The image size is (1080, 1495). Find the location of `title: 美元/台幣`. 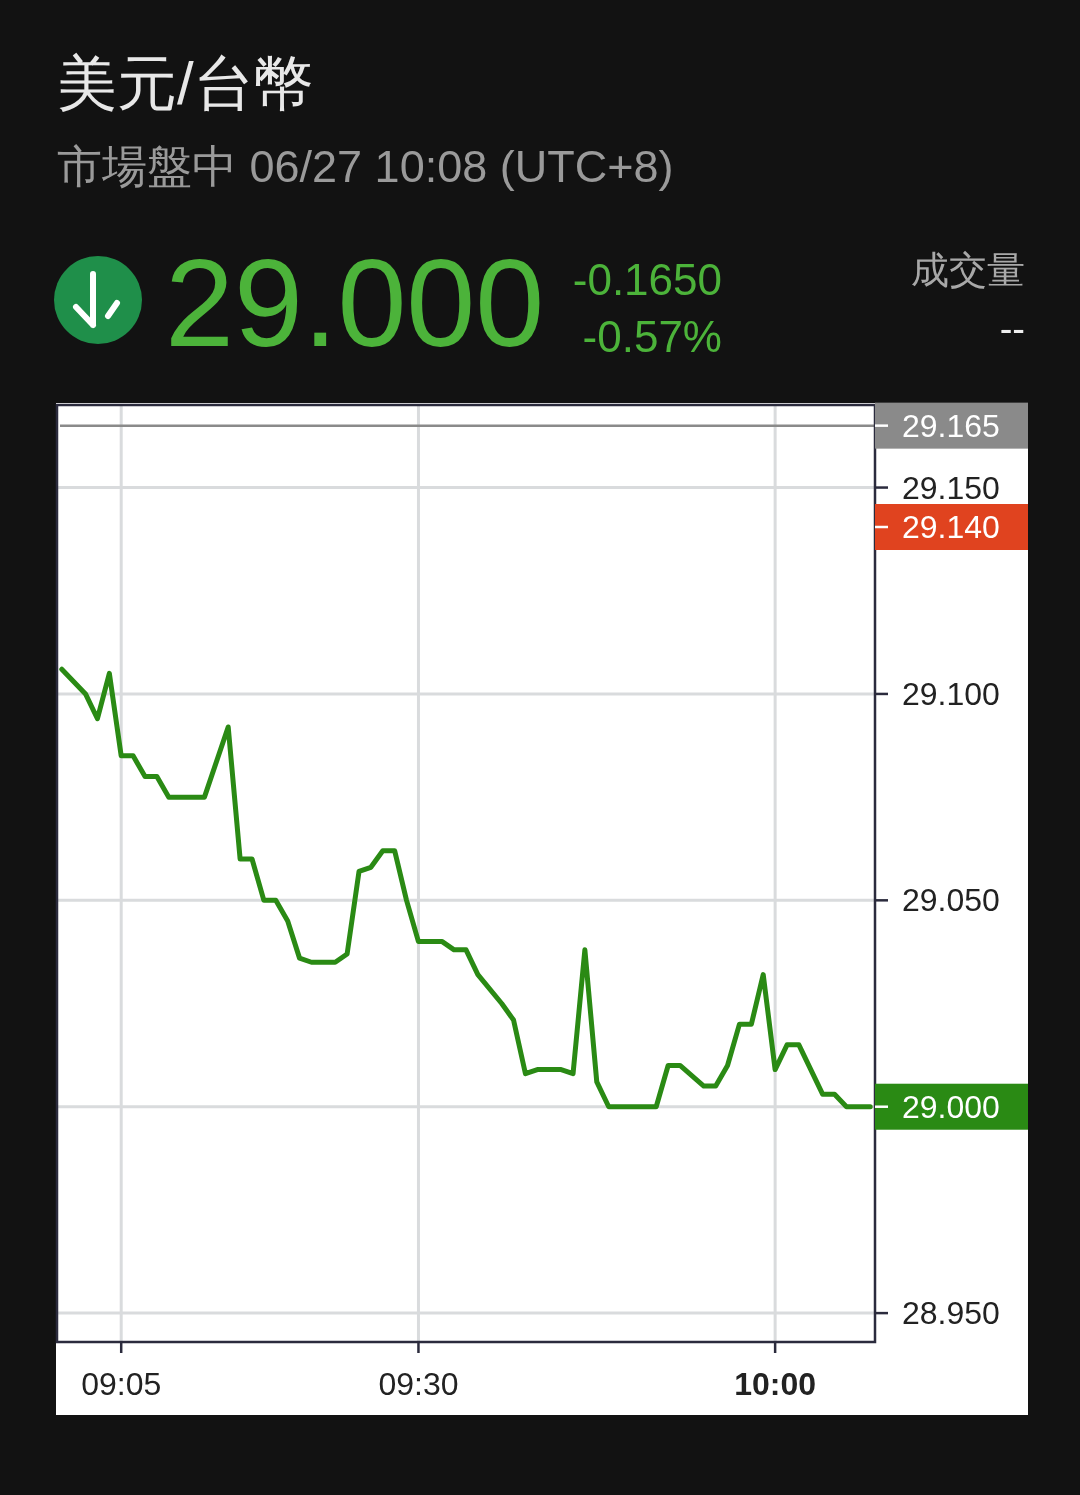

title: 美元/台幣 is located at coordinates (185, 83).